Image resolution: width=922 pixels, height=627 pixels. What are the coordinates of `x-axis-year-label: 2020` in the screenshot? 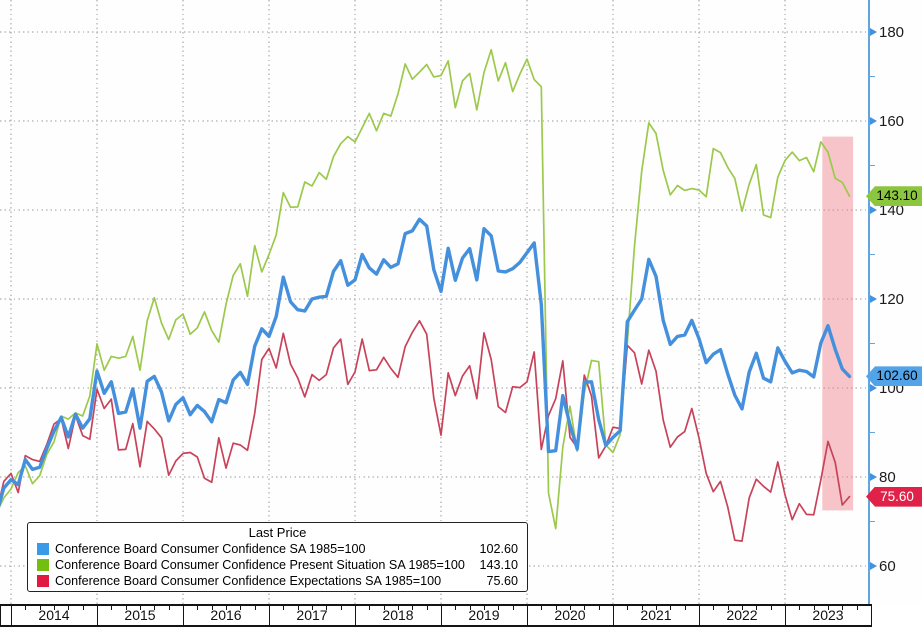 It's located at (570, 615).